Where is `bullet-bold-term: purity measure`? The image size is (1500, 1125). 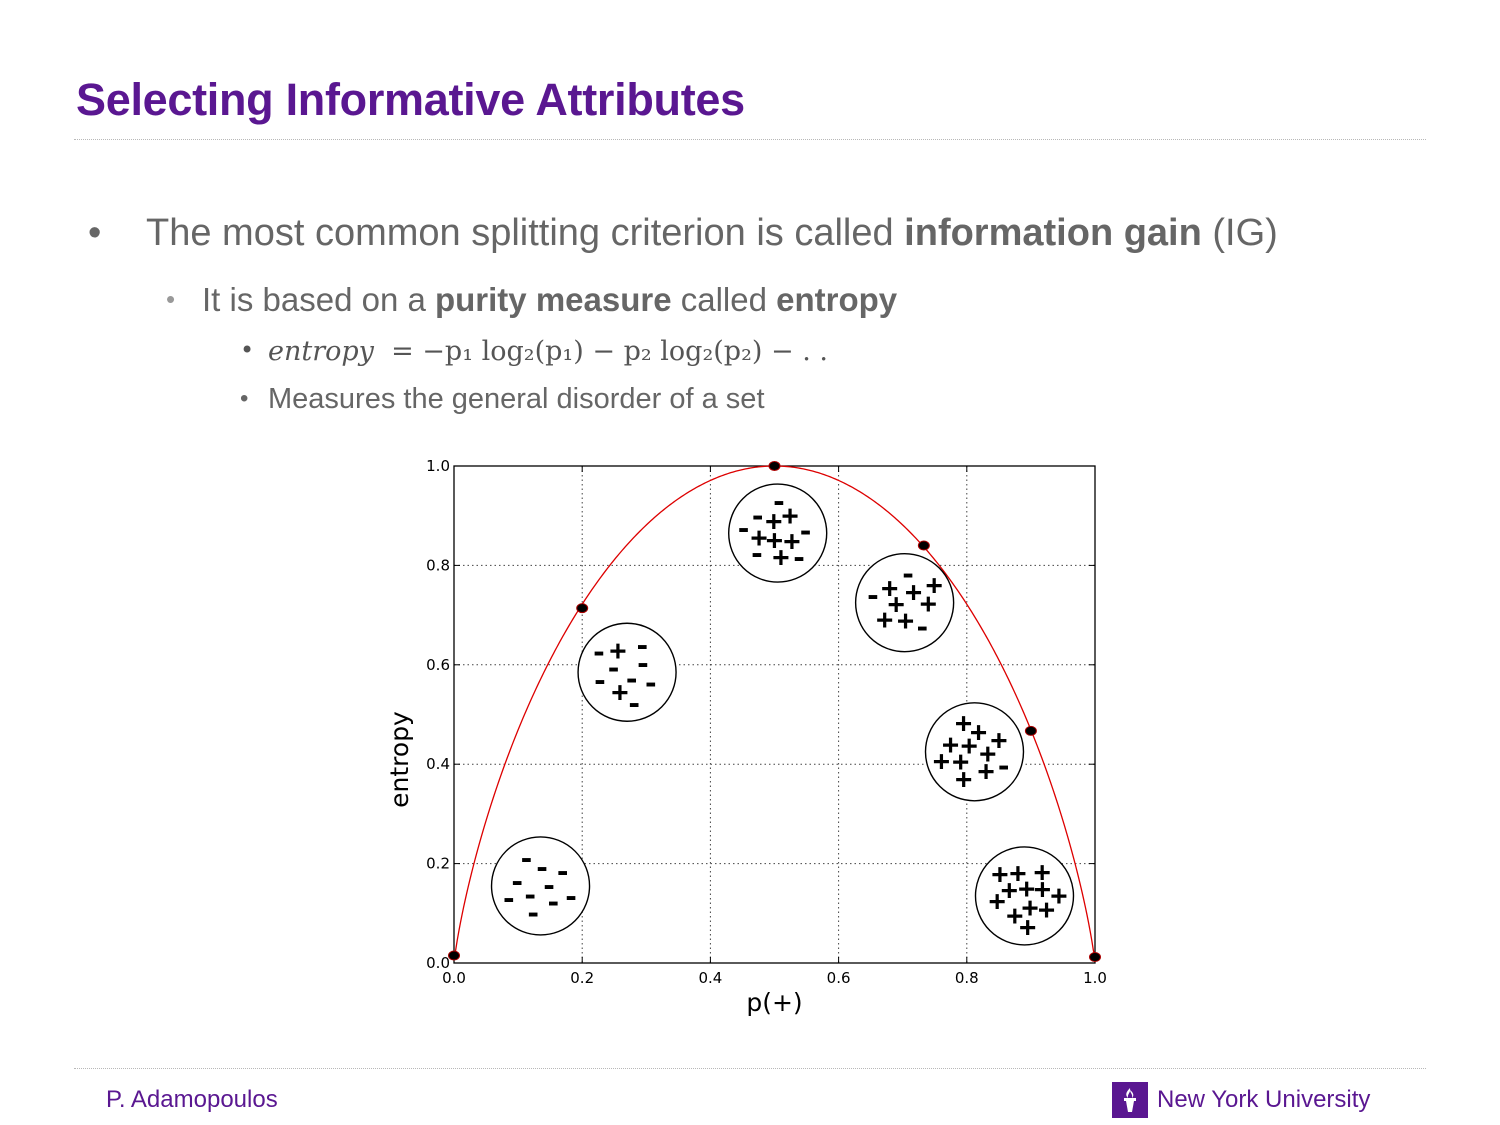
bullet-bold-term: purity measure is located at coordinates (553, 299).